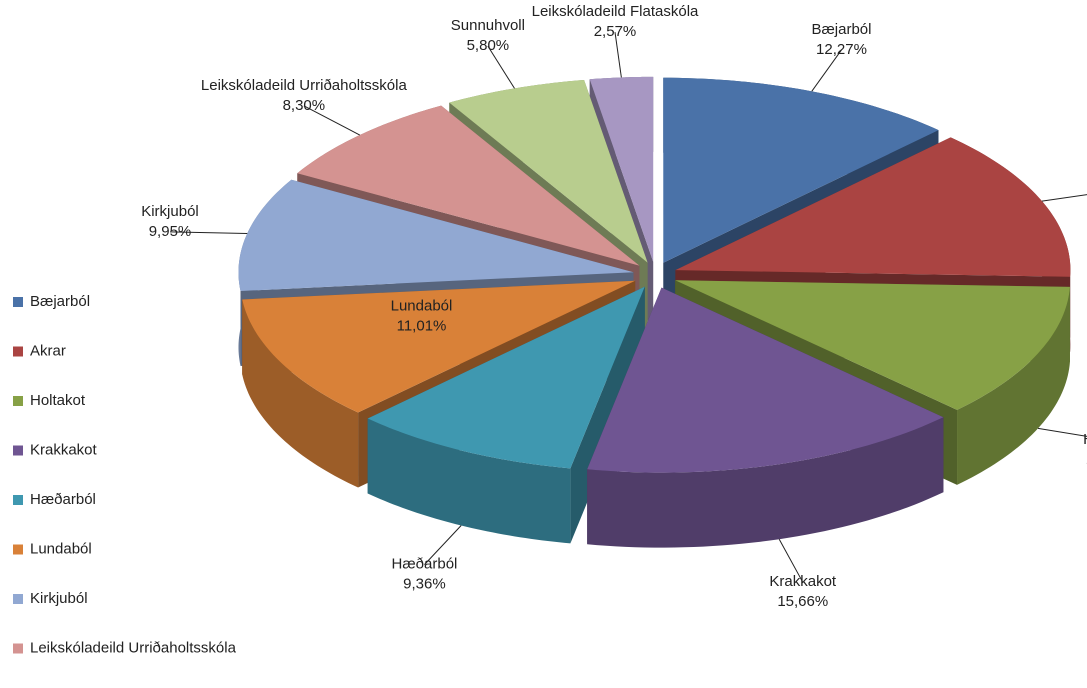  I want to click on data-label-value: 15,66%, so click(802, 601).